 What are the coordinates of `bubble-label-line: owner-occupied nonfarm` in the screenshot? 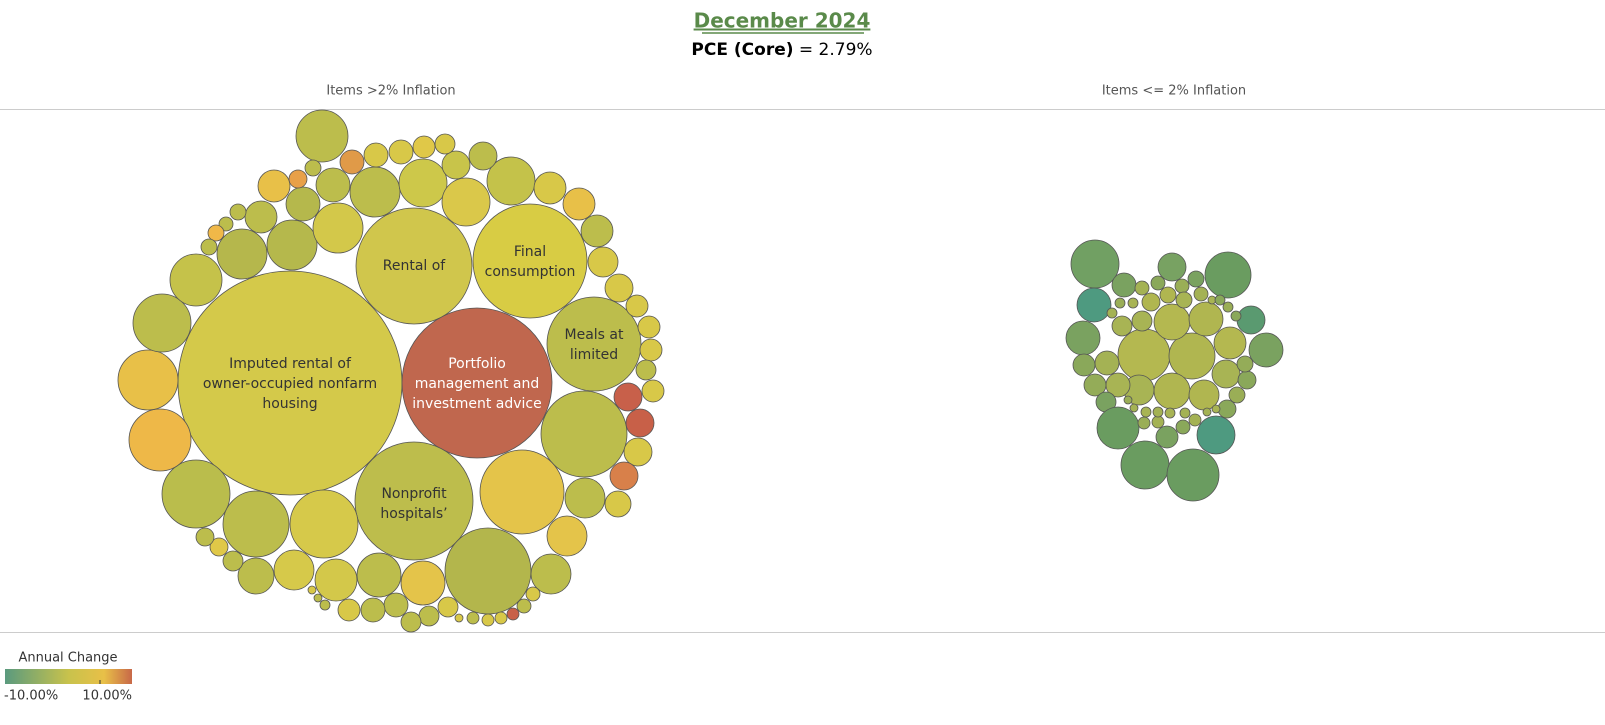 It's located at (290, 384).